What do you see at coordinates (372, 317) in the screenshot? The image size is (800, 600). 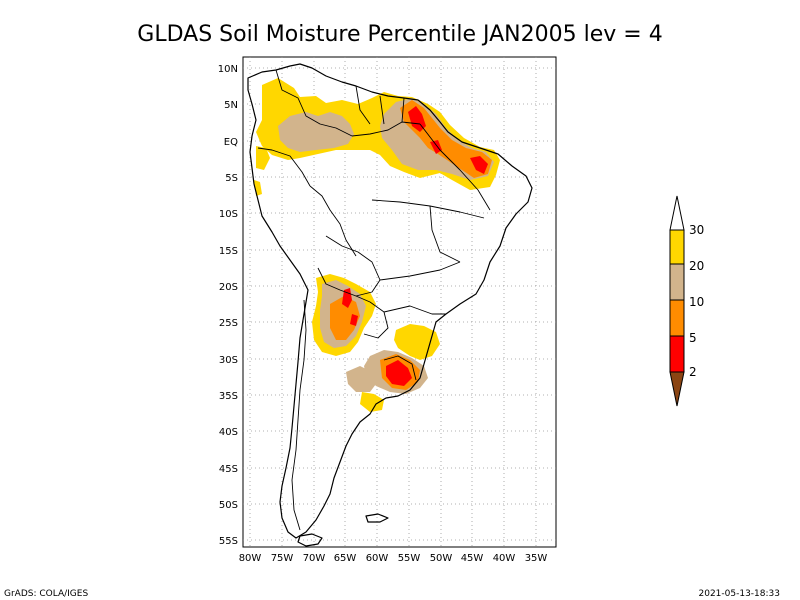 I see `border-paraguay` at bounding box center [372, 317].